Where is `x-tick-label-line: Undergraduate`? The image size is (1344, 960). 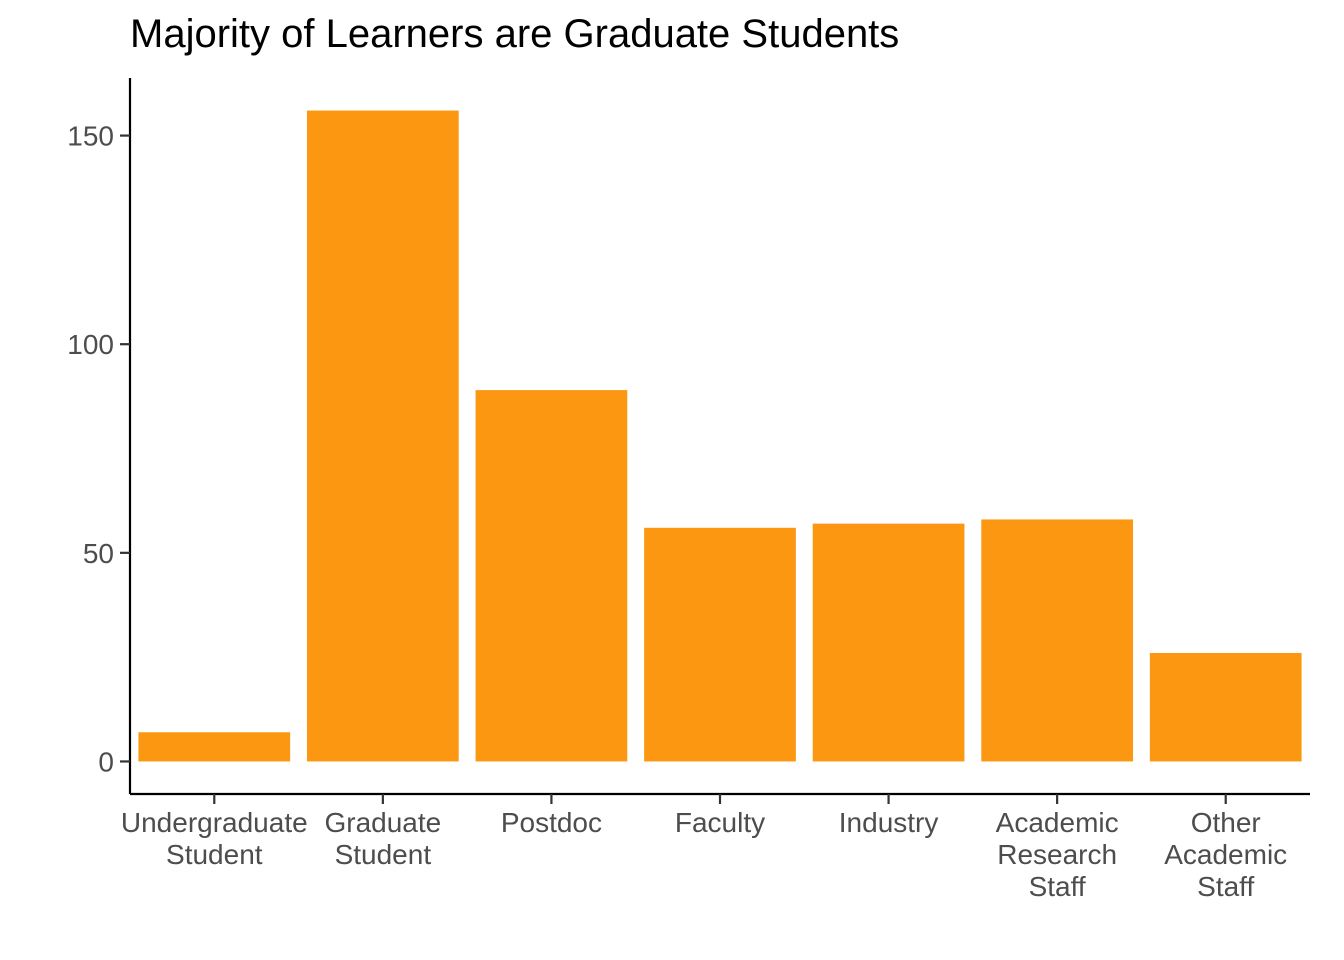 x-tick-label-line: Undergraduate is located at coordinates (214, 822).